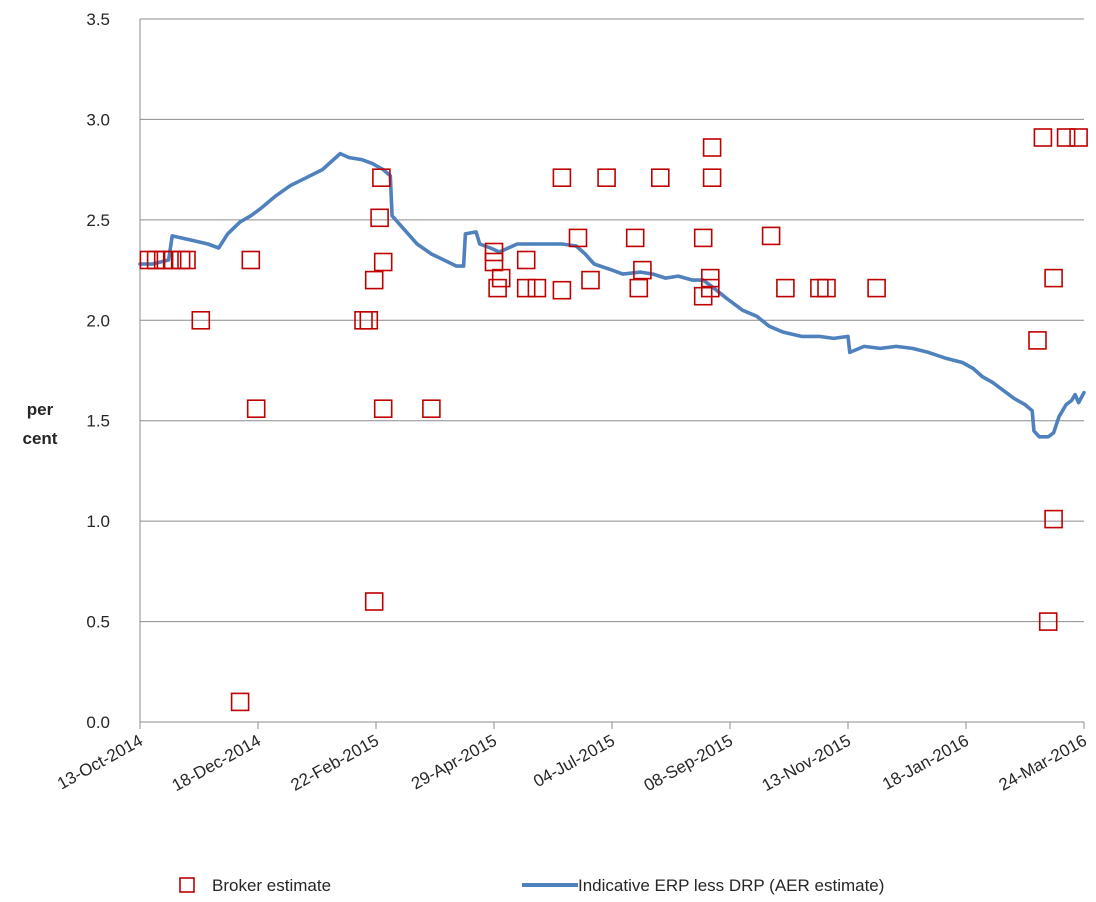 Image resolution: width=1096 pixels, height=902 pixels. I want to click on legend-broker-label: Broker estimate, so click(271, 885).